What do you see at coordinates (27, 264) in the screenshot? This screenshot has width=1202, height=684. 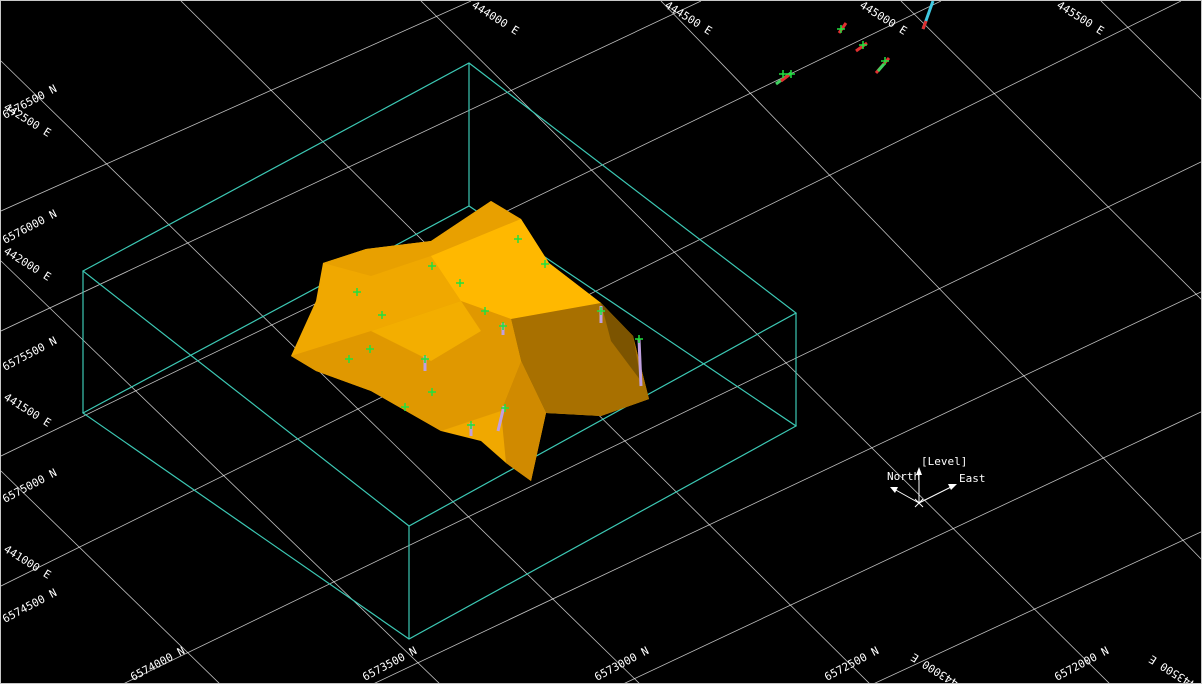 I see `easting-label-442000: 442000 E` at bounding box center [27, 264].